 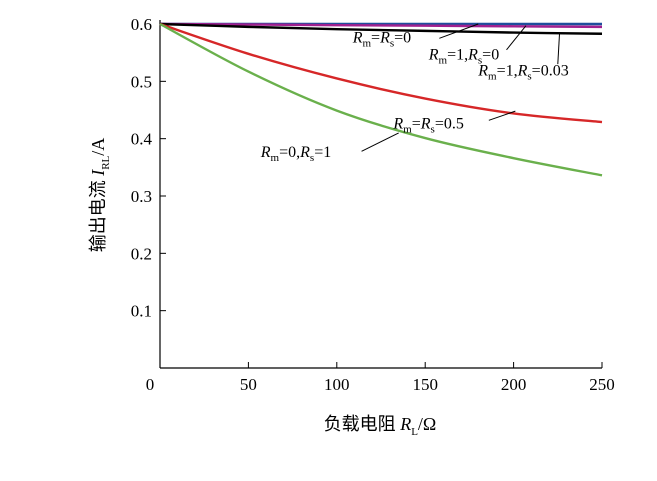 What do you see at coordinates (150, 384) in the screenshot?
I see `x-tick-label: 0` at bounding box center [150, 384].